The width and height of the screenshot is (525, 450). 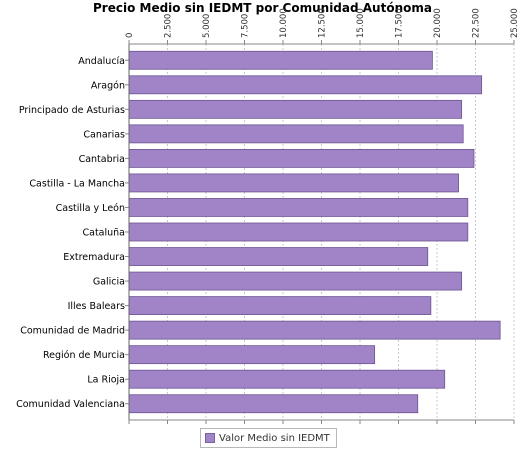 What do you see at coordinates (438, 23) in the screenshot?
I see `x-tick-label: 20.000` at bounding box center [438, 23].